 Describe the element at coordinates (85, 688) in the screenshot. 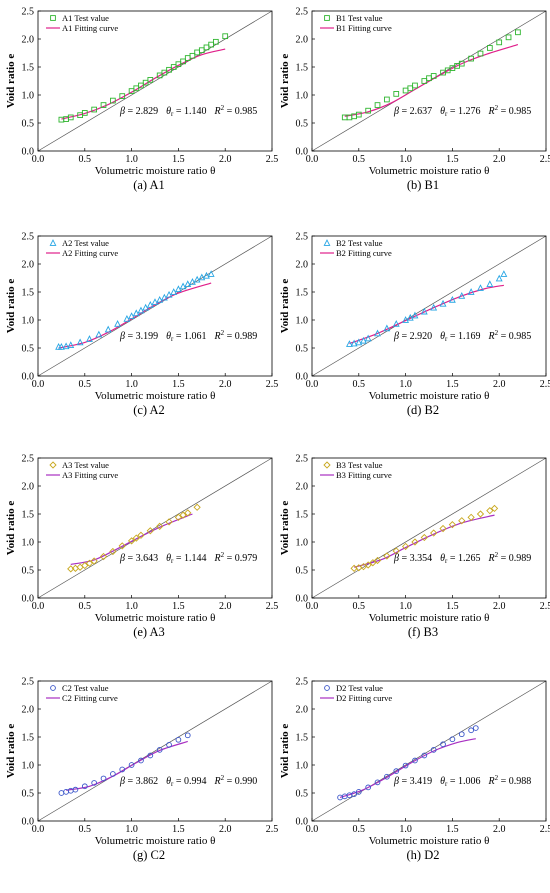

I see `legend-label-test: C2 Test value` at that location.